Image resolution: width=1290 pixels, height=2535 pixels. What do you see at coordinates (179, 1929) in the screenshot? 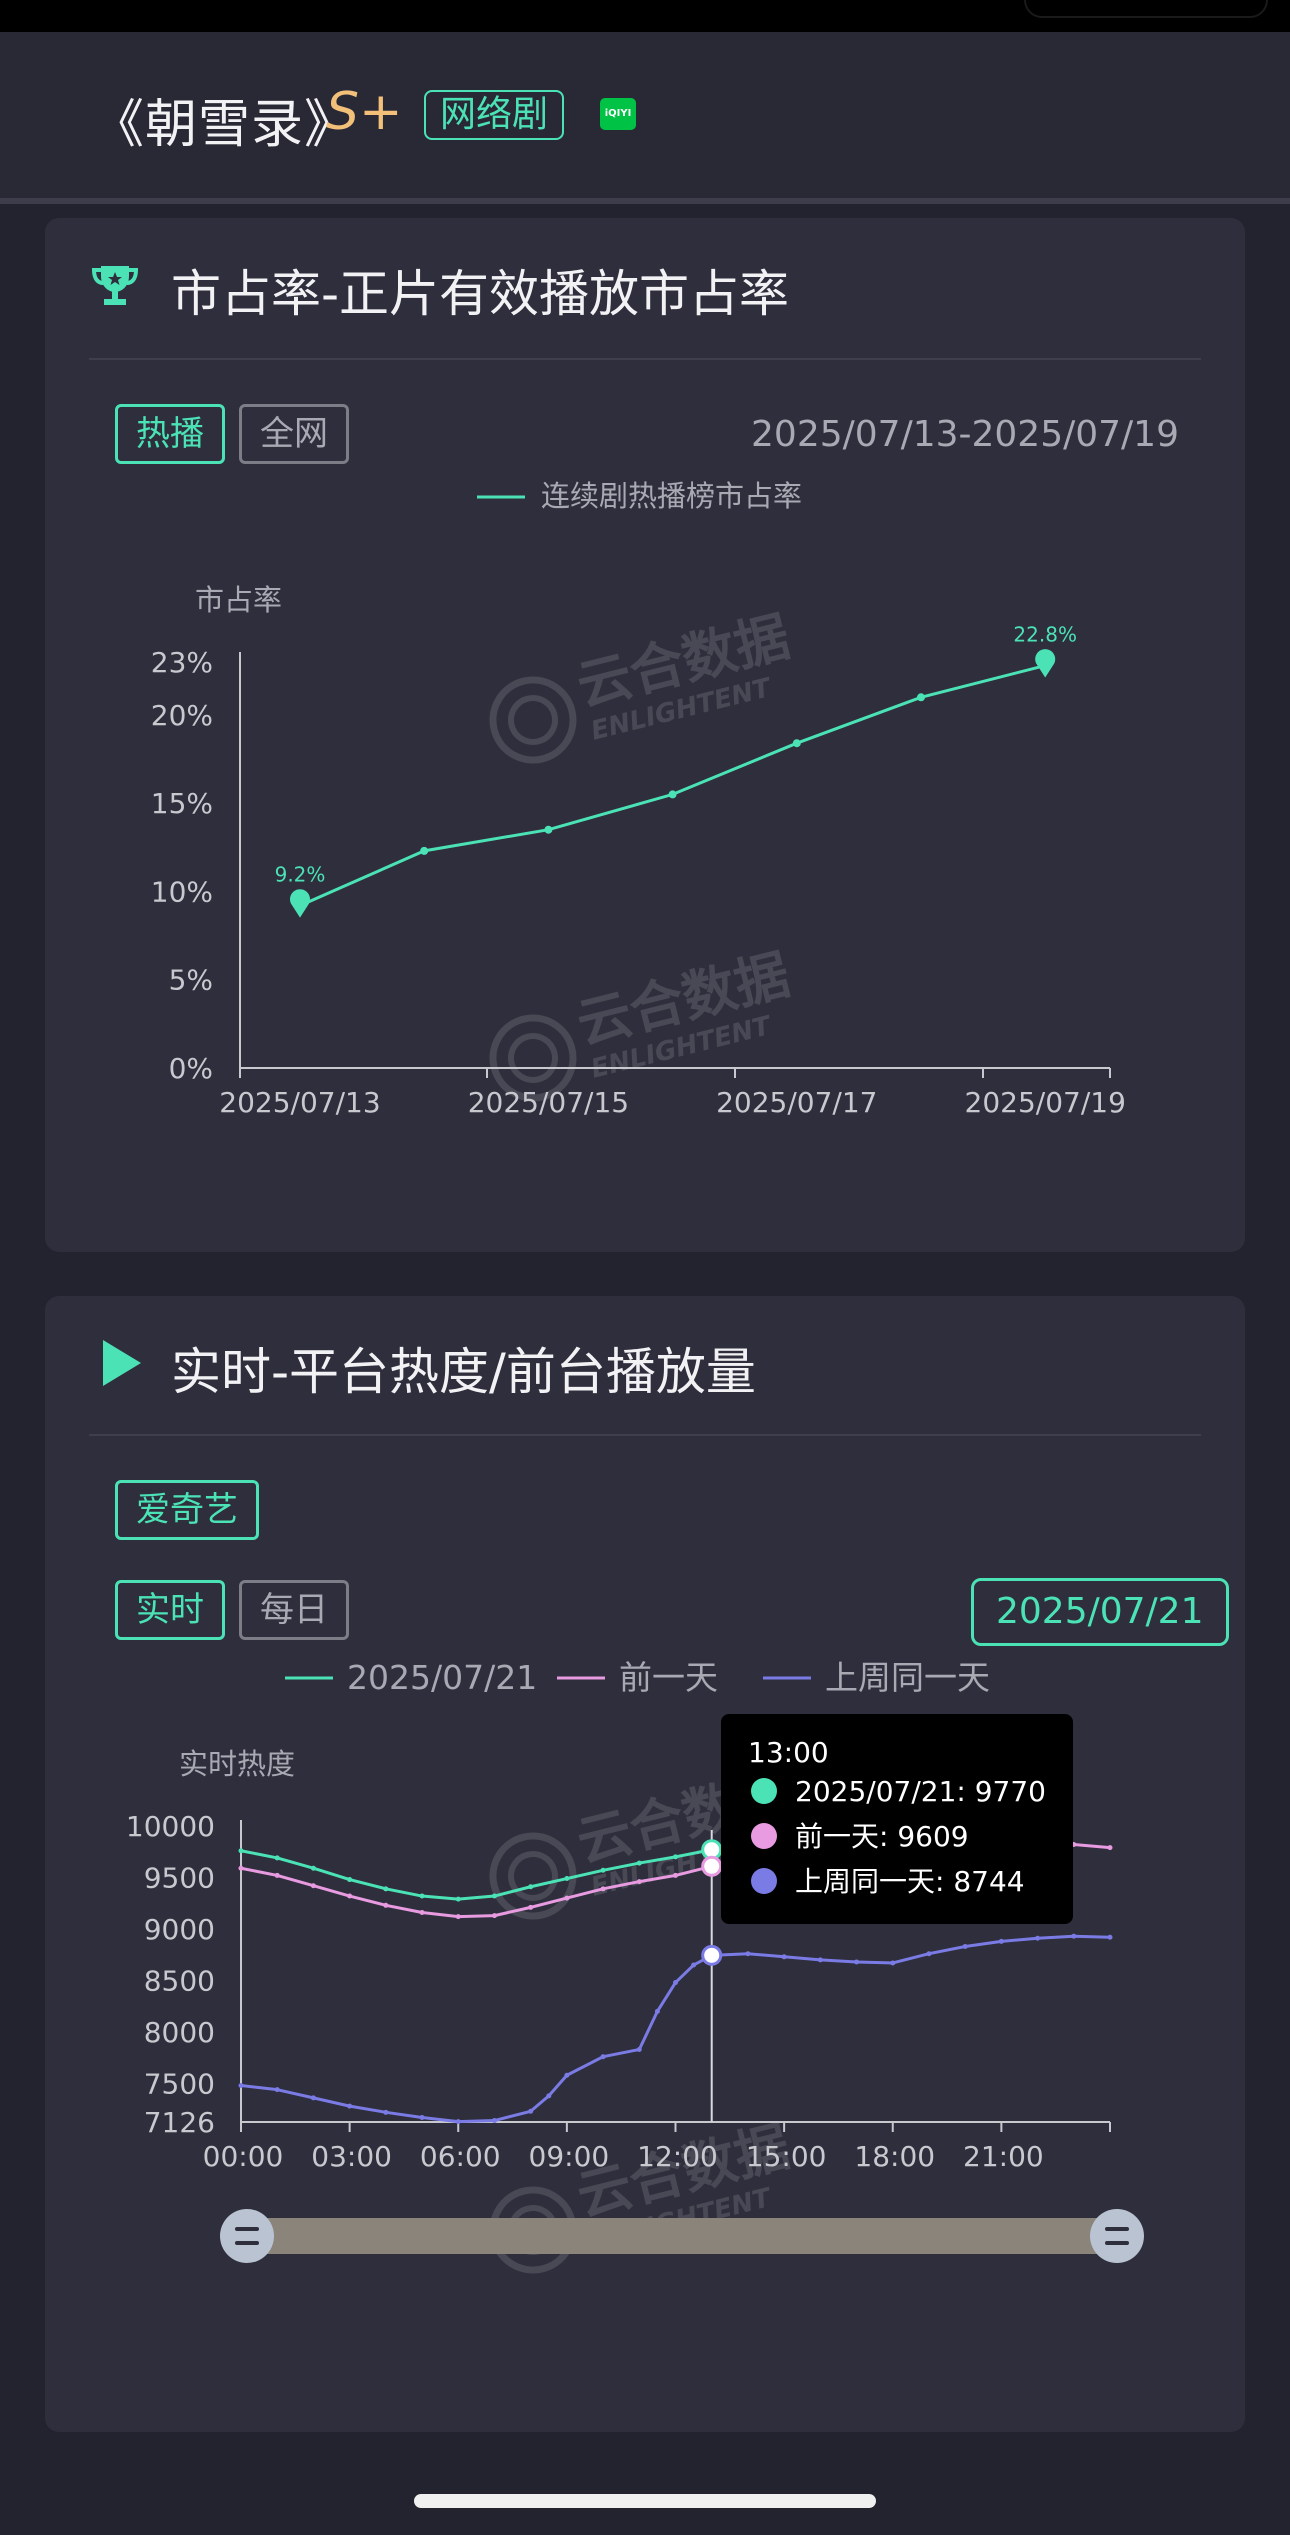
I see `y-tick-label: 9000` at bounding box center [179, 1929].